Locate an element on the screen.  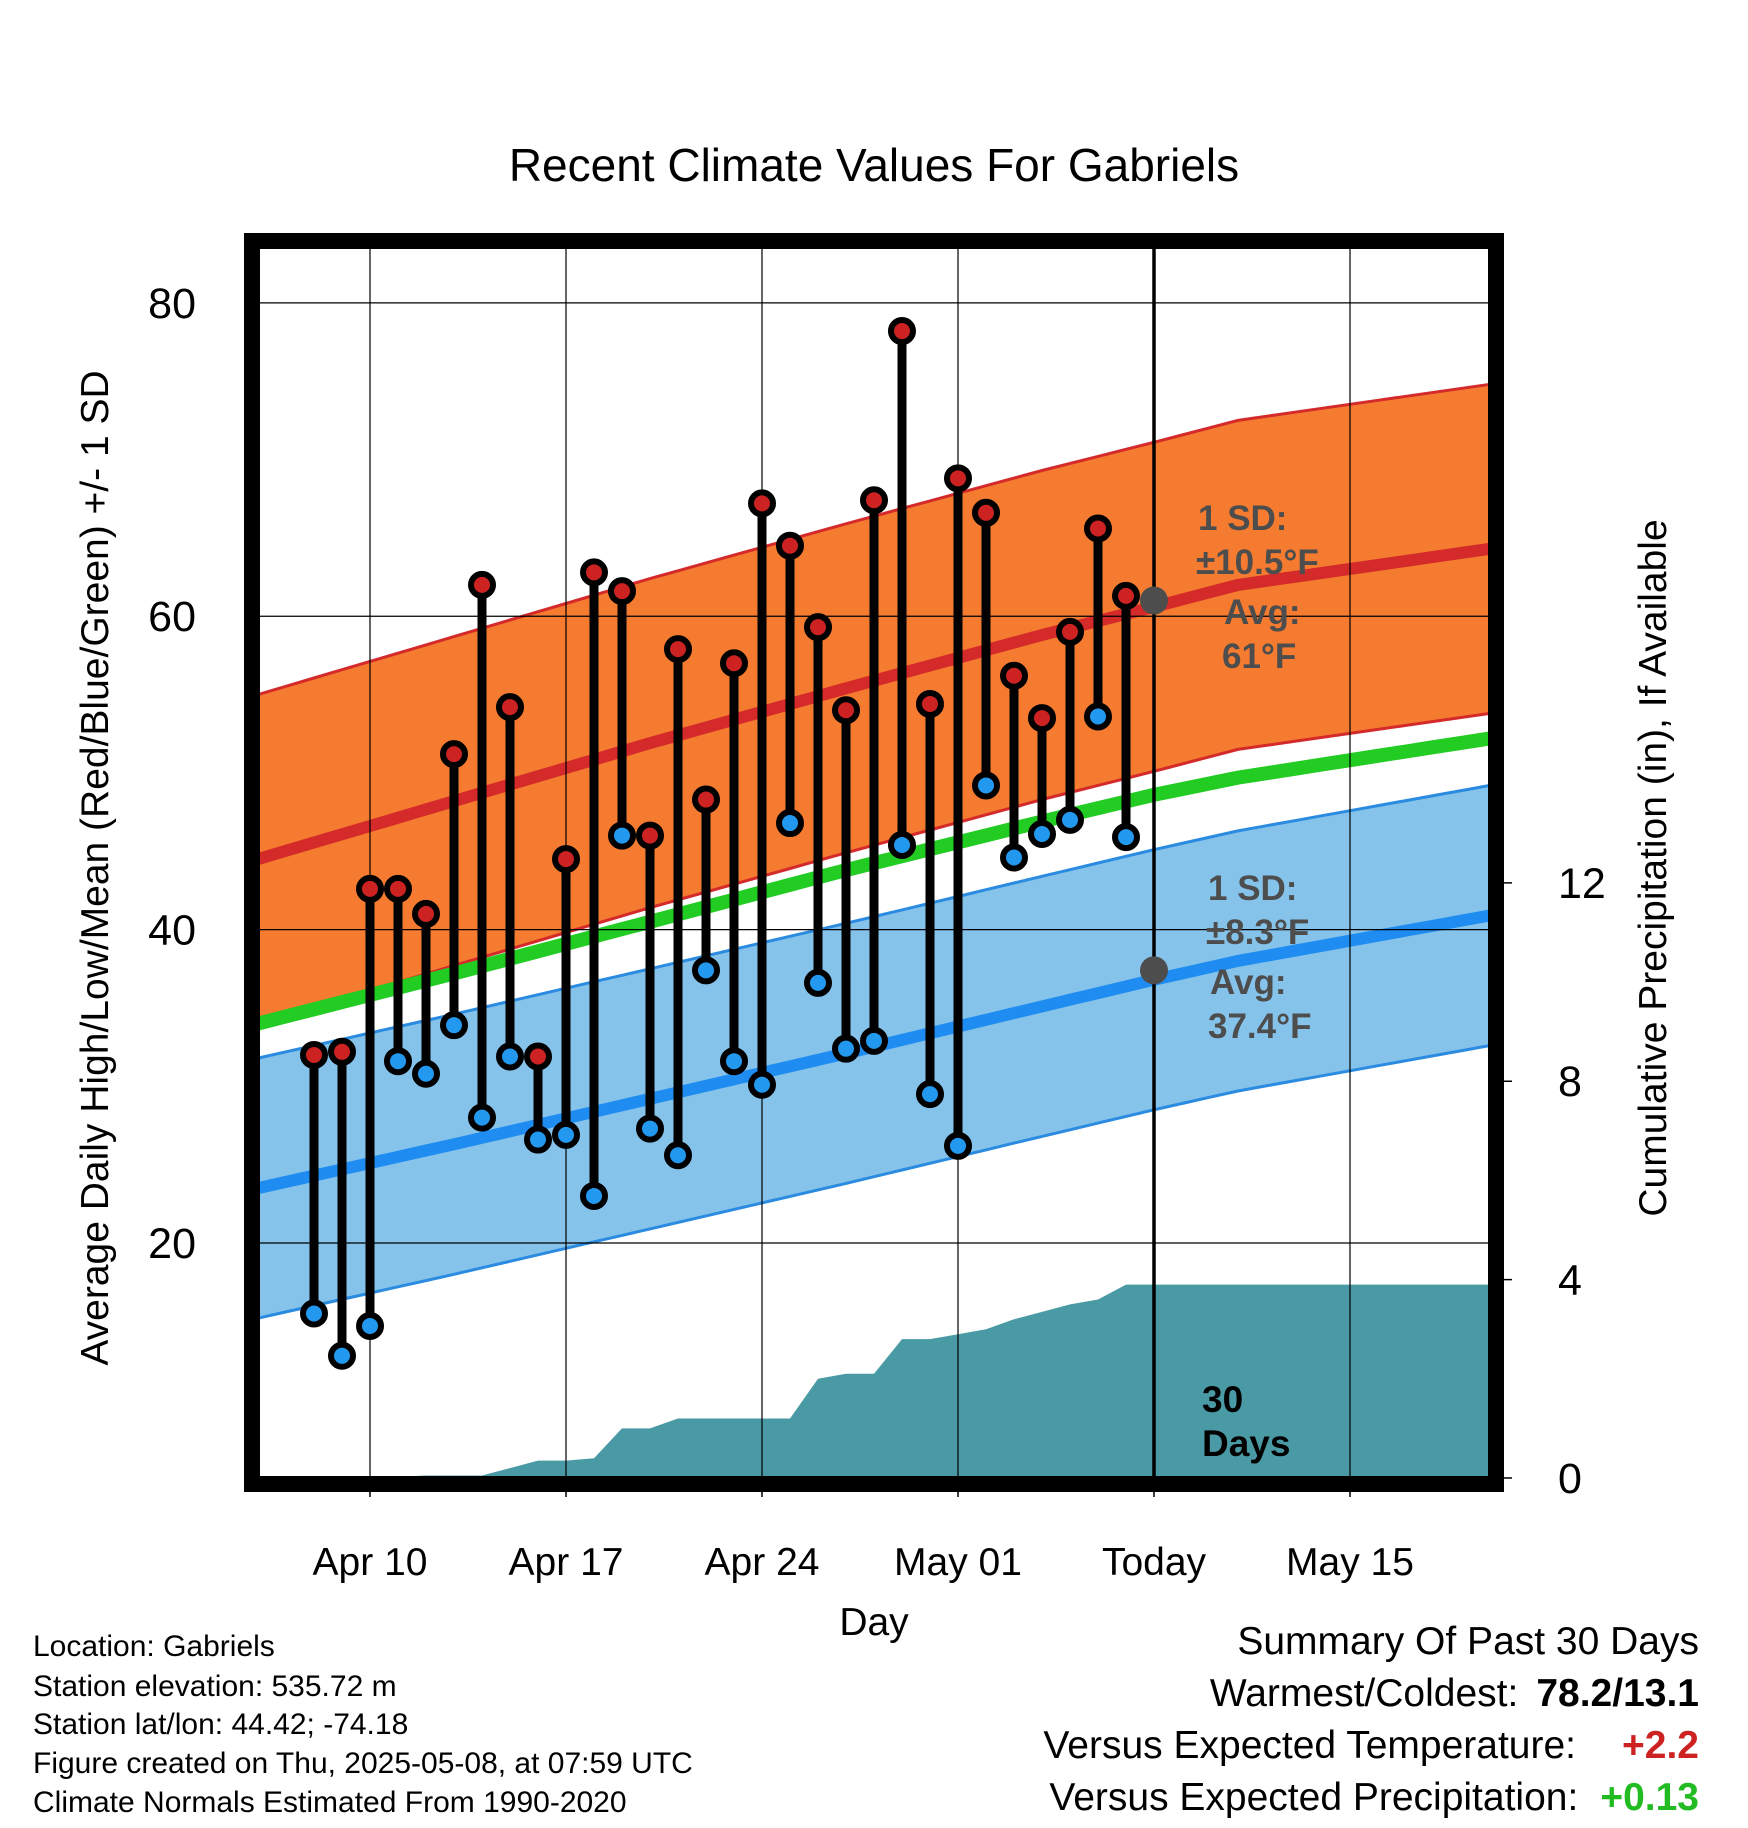
precip-value: +0.13 is located at coordinates (1649, 1797).